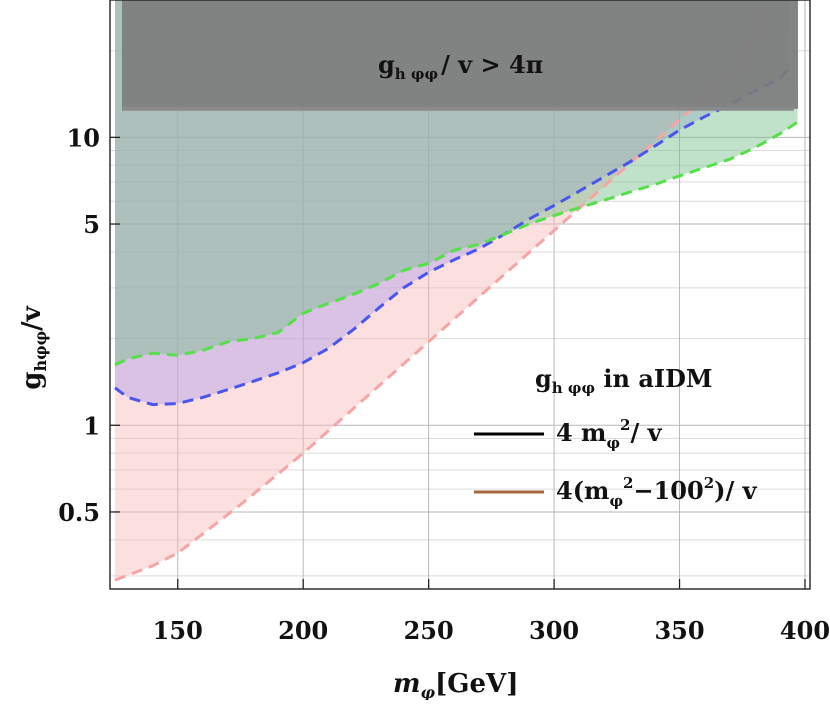  I want to click on x-axis-title: mφ[GeV], so click(456, 684).